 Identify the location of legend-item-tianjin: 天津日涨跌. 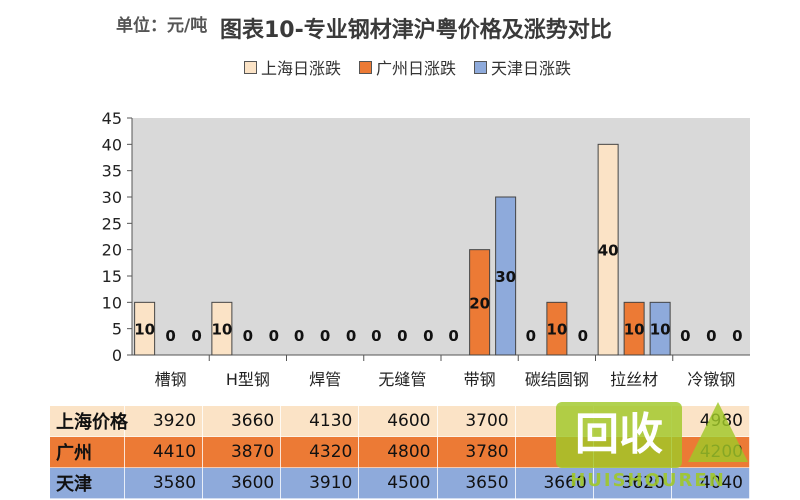
(522, 67).